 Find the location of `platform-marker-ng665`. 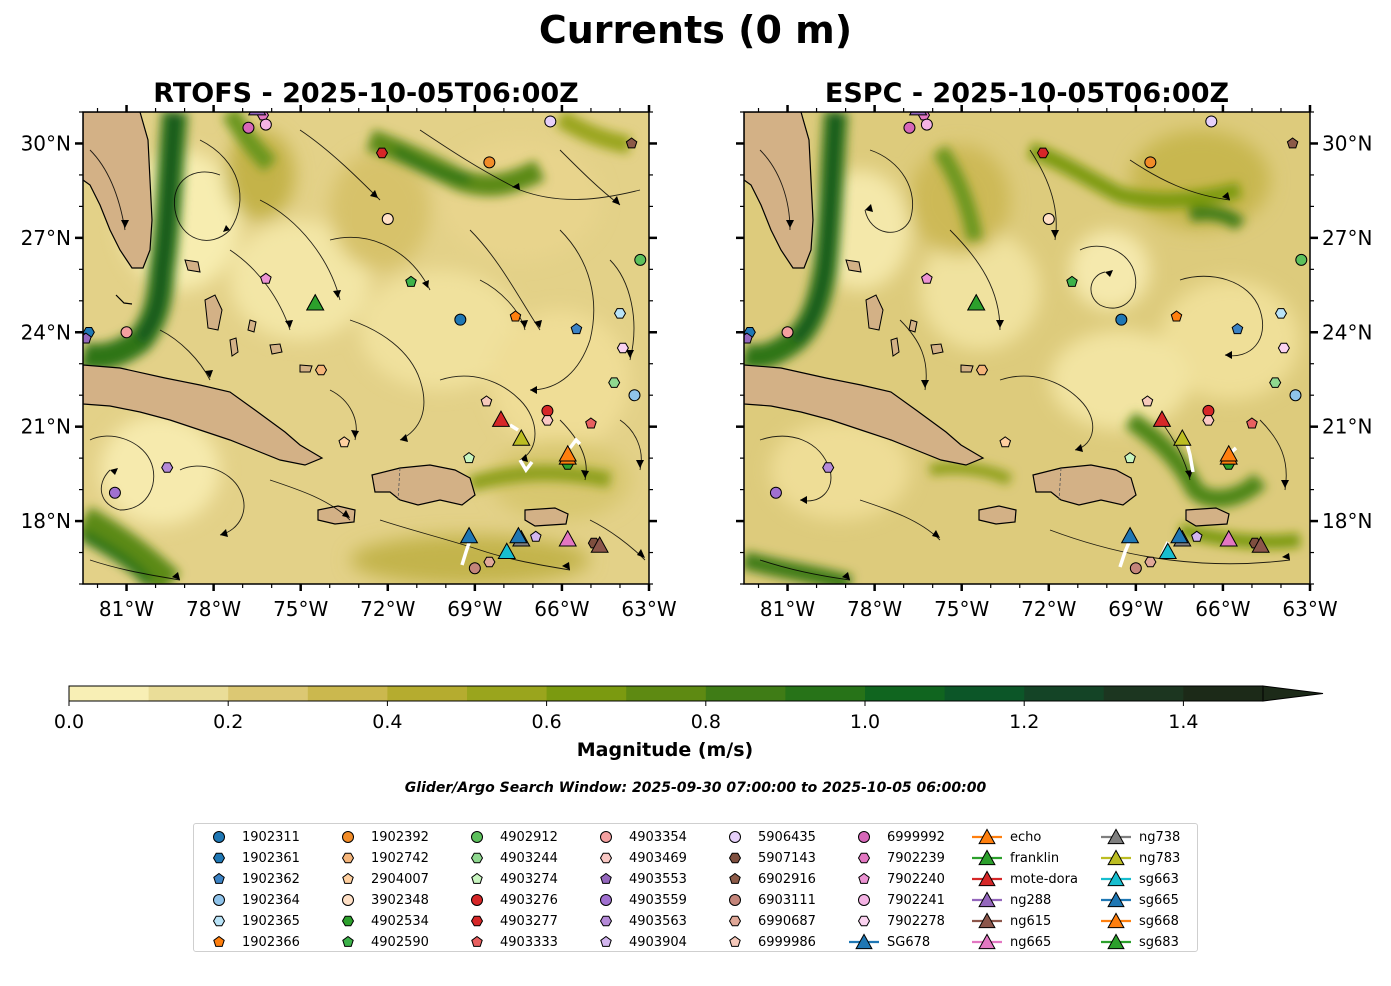

platform-marker-ng665 is located at coordinates (1228, 538).